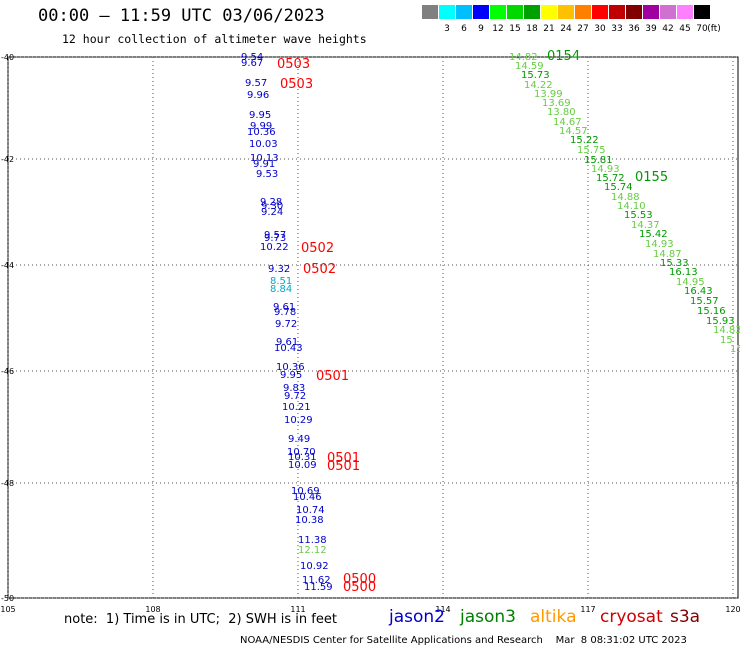  I want to click on swh-observation-label: 14.88, so click(625, 197).